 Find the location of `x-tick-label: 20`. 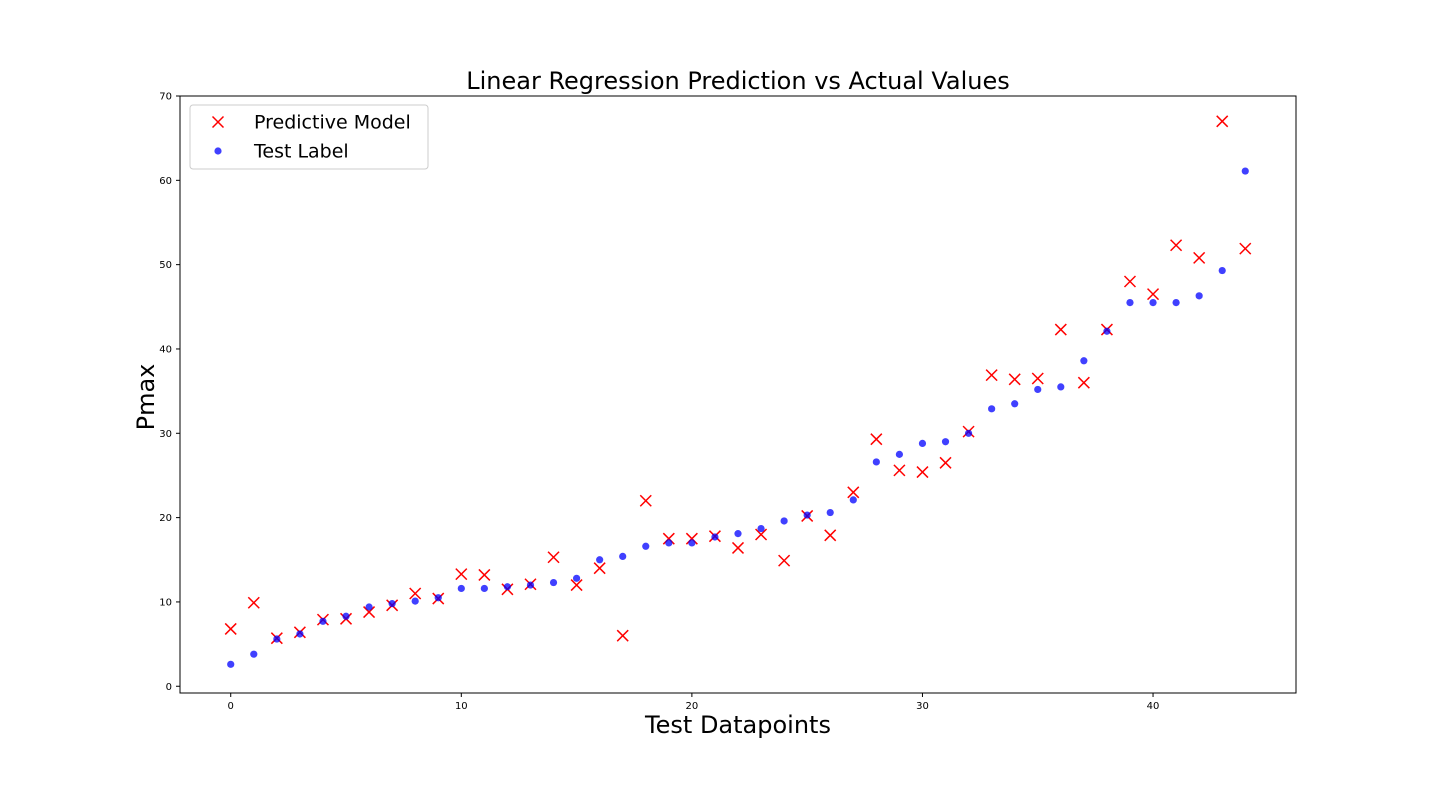

x-tick-label: 20 is located at coordinates (692, 706).